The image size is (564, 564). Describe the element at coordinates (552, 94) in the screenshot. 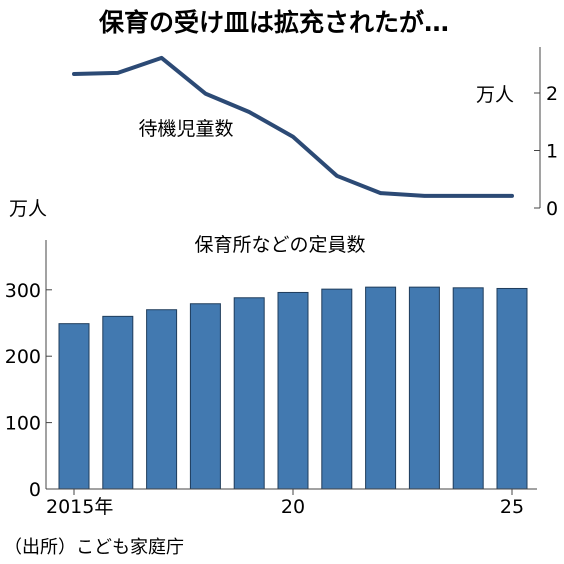

I see `line-y-tick-label: 2` at that location.